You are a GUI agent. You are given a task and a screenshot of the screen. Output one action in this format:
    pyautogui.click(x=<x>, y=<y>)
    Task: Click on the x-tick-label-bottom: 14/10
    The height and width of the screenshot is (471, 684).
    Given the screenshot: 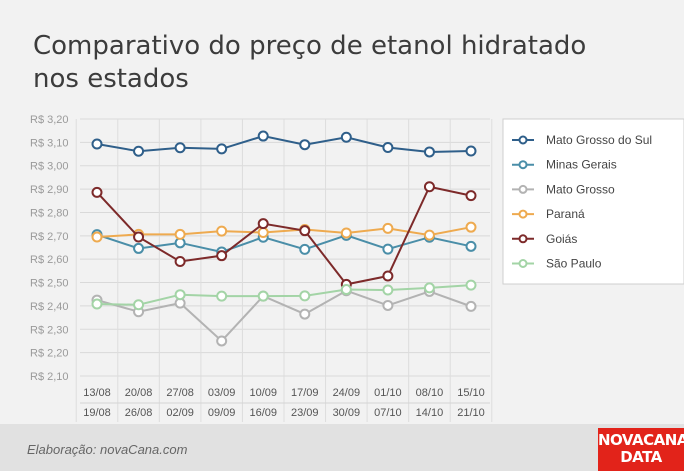 What is the action you would take?
    pyautogui.click(x=430, y=413)
    